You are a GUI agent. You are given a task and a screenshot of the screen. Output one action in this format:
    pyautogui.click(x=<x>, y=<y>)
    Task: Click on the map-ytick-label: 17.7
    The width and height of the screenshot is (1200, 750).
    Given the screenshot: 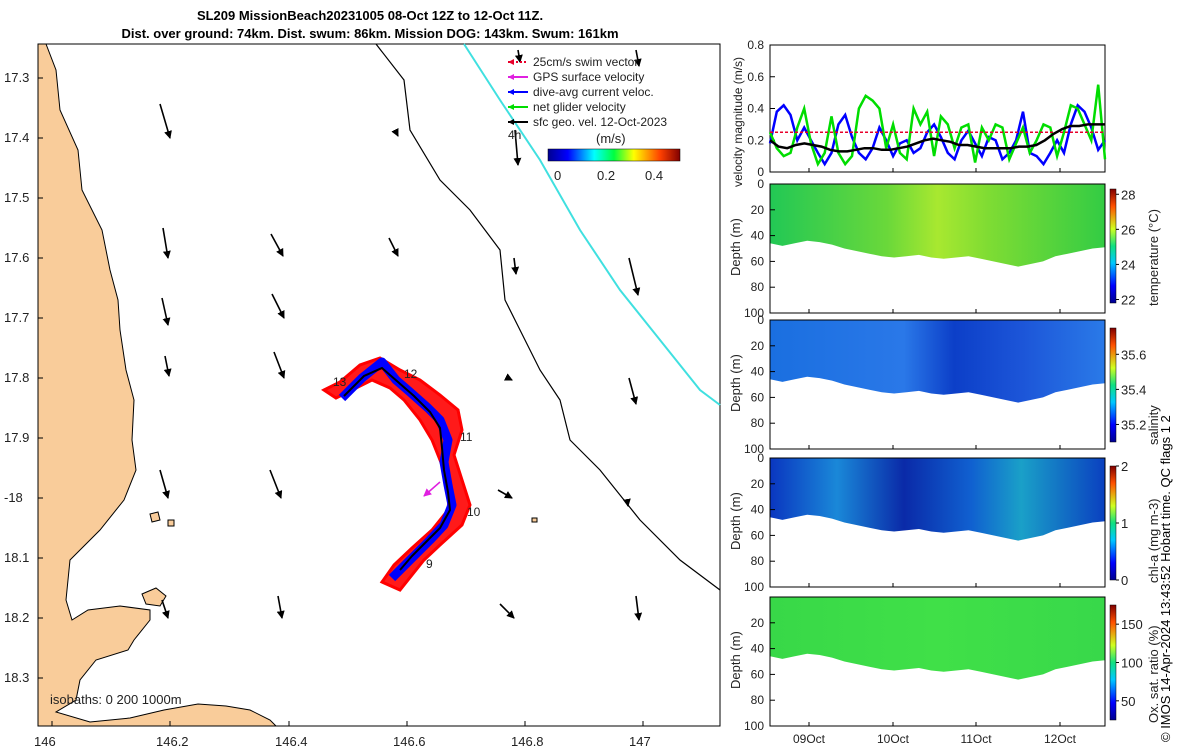 What is the action you would take?
    pyautogui.click(x=16, y=317)
    